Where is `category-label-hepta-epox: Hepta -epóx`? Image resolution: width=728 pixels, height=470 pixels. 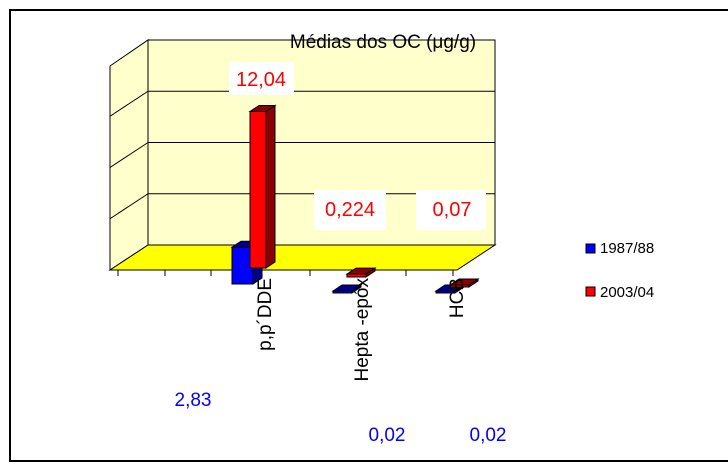
category-label-hepta-epox: Hepta -epóx is located at coordinates (362, 330).